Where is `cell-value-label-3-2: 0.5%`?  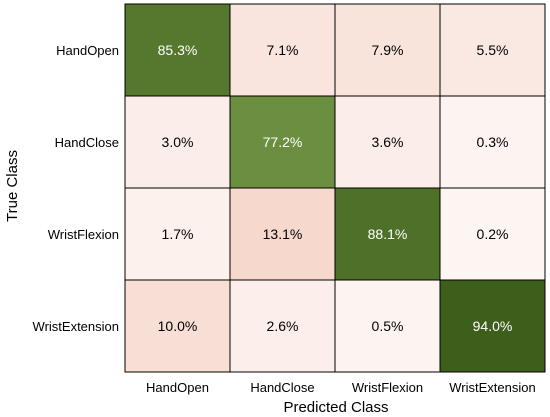 cell-value-label-3-2: 0.5% is located at coordinates (388, 326).